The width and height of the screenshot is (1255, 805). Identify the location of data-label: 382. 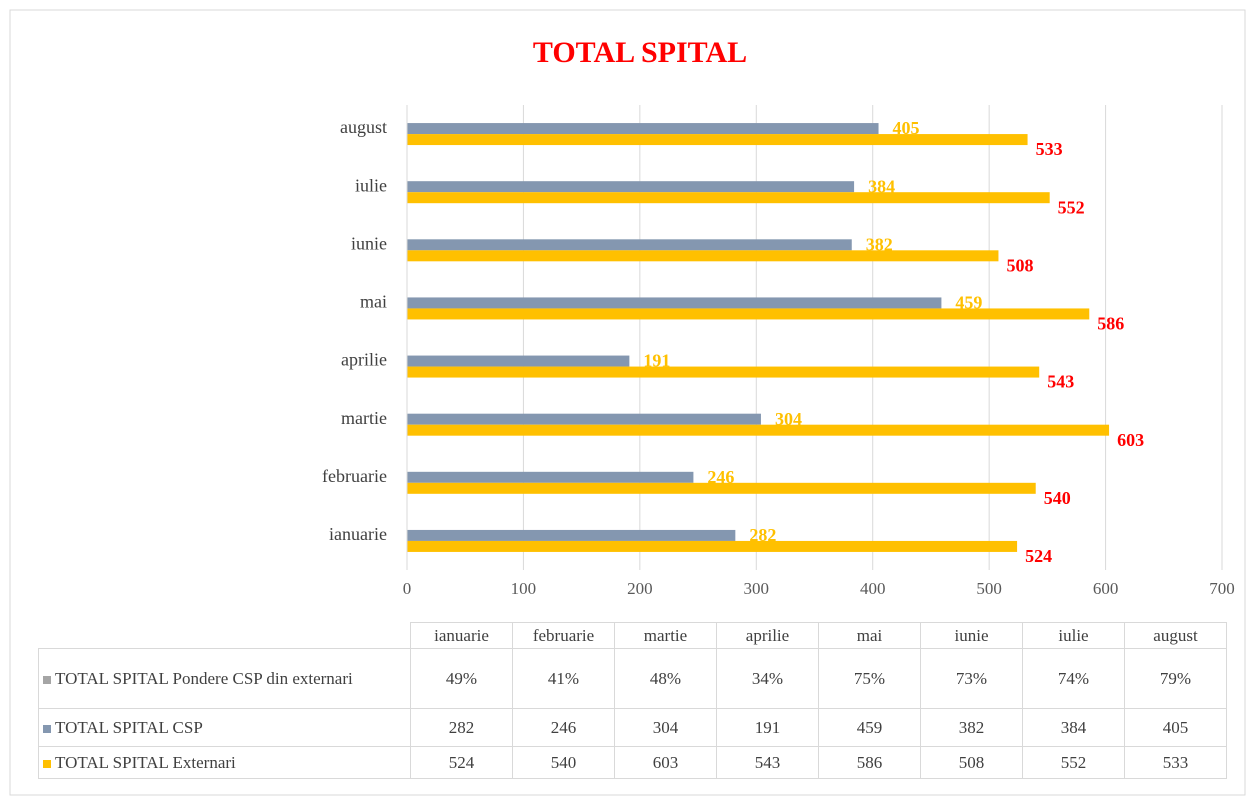
(879, 244).